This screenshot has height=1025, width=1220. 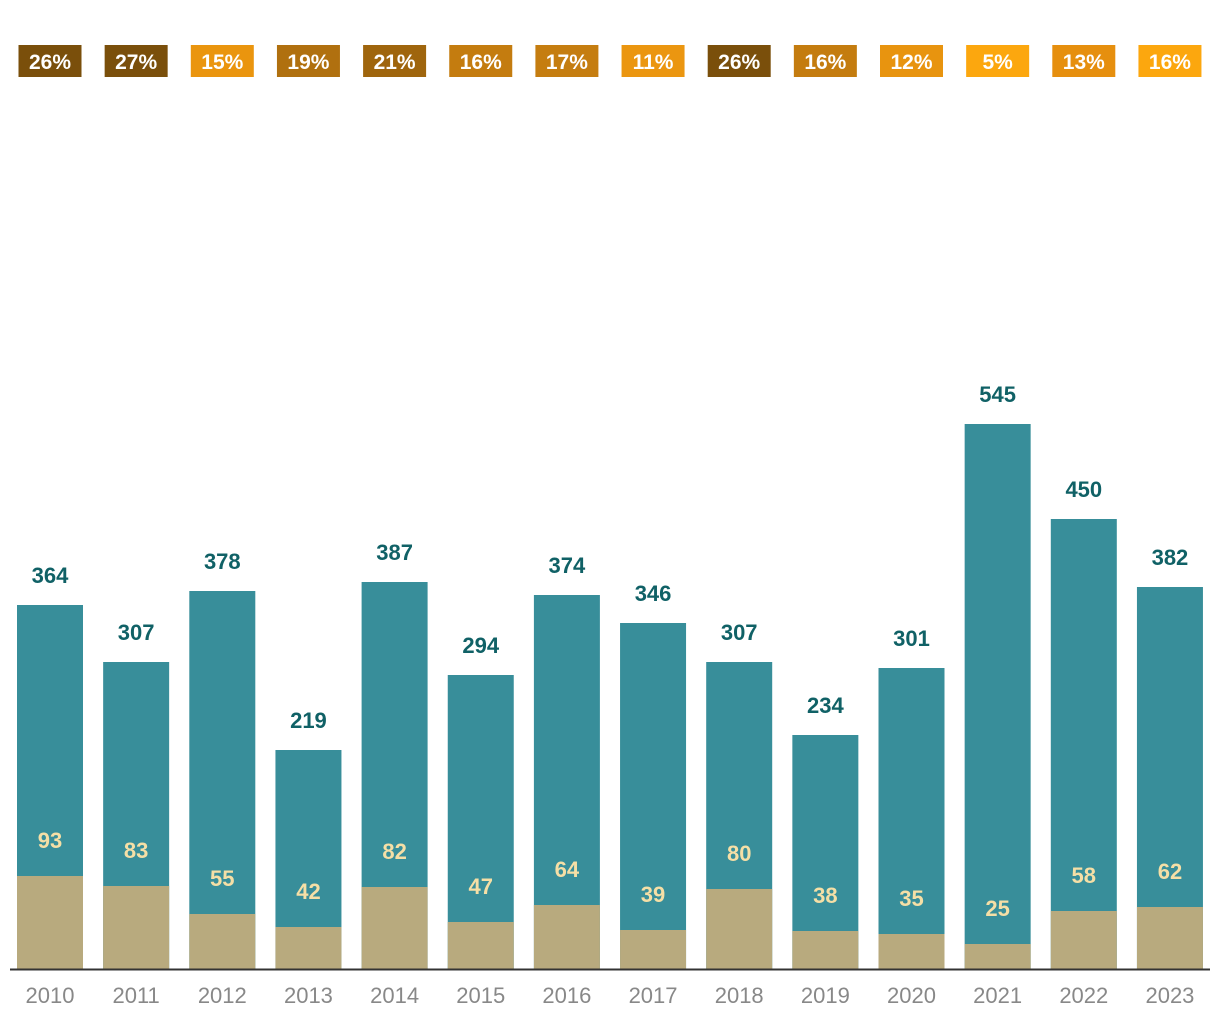 What do you see at coordinates (566, 995) in the screenshot?
I see `x-tick-label: 2016` at bounding box center [566, 995].